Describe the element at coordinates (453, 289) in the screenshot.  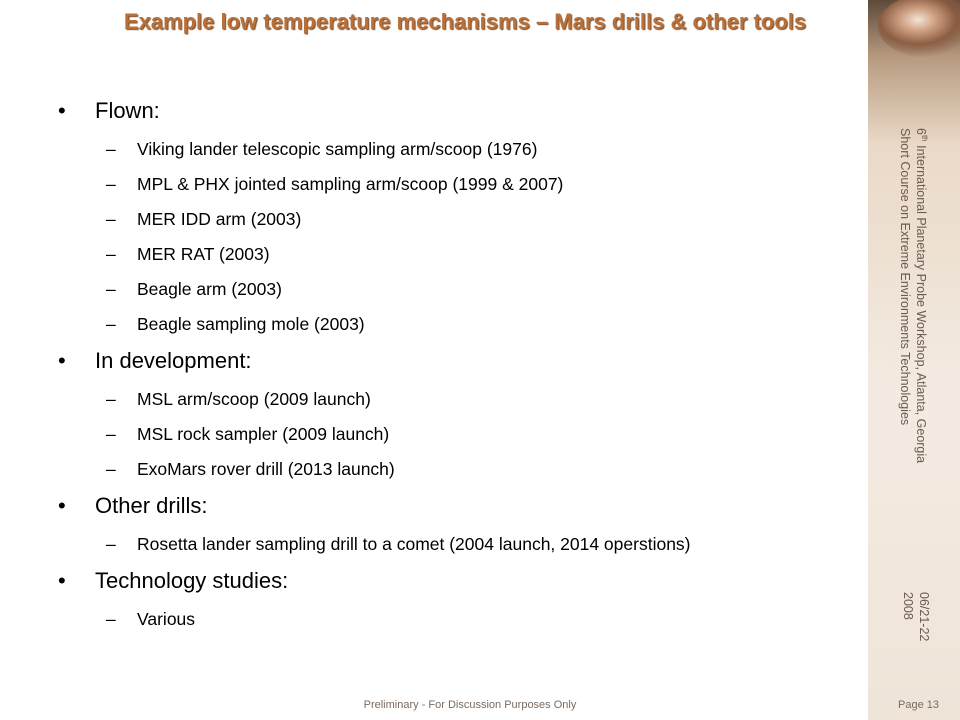
I see `list-item: – Beagle arm (2003)` at that location.